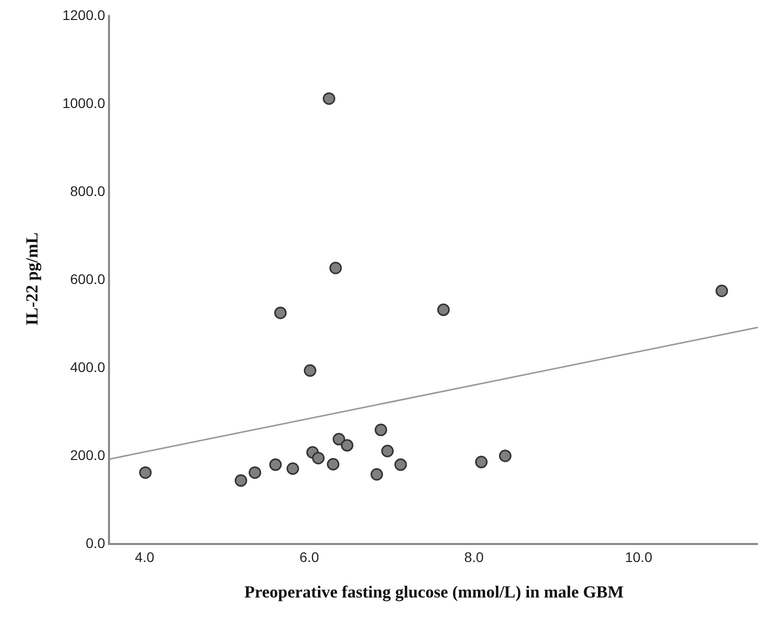 The width and height of the screenshot is (766, 628). What do you see at coordinates (88, 278) in the screenshot?
I see `y-tick-label: 600.0` at bounding box center [88, 278].